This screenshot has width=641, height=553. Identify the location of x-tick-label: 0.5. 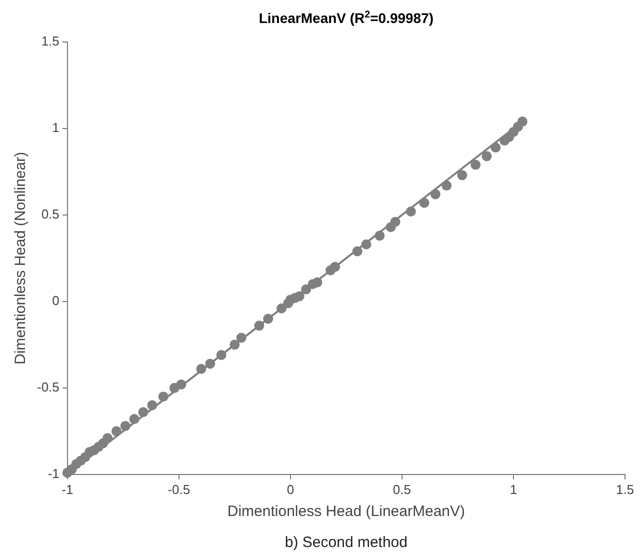
(401, 489).